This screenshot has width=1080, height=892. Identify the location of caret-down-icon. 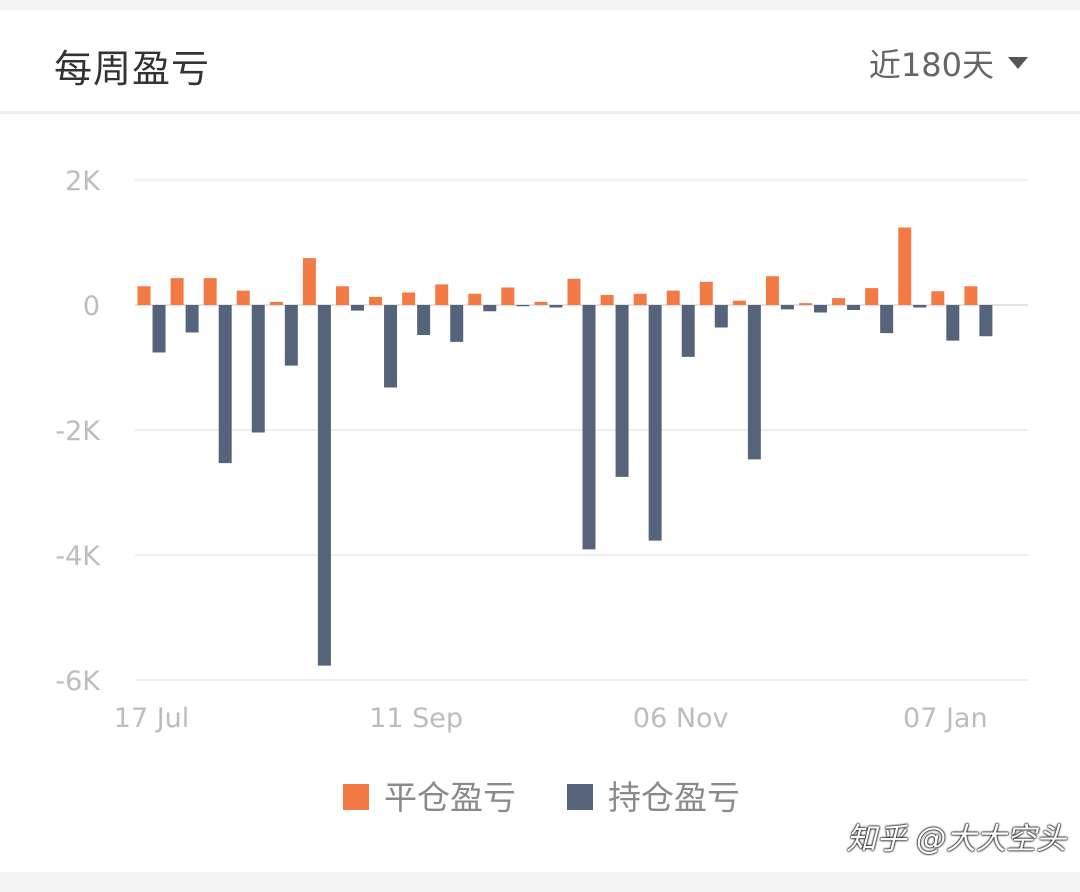
(1018, 63).